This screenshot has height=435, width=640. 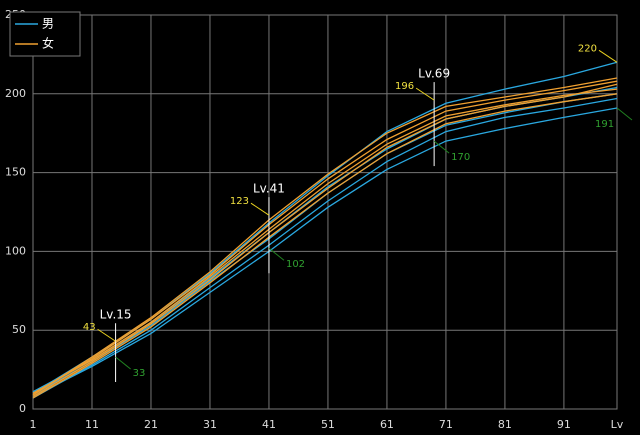 I want to click on y-tick-label: 150, so click(x=15, y=172).